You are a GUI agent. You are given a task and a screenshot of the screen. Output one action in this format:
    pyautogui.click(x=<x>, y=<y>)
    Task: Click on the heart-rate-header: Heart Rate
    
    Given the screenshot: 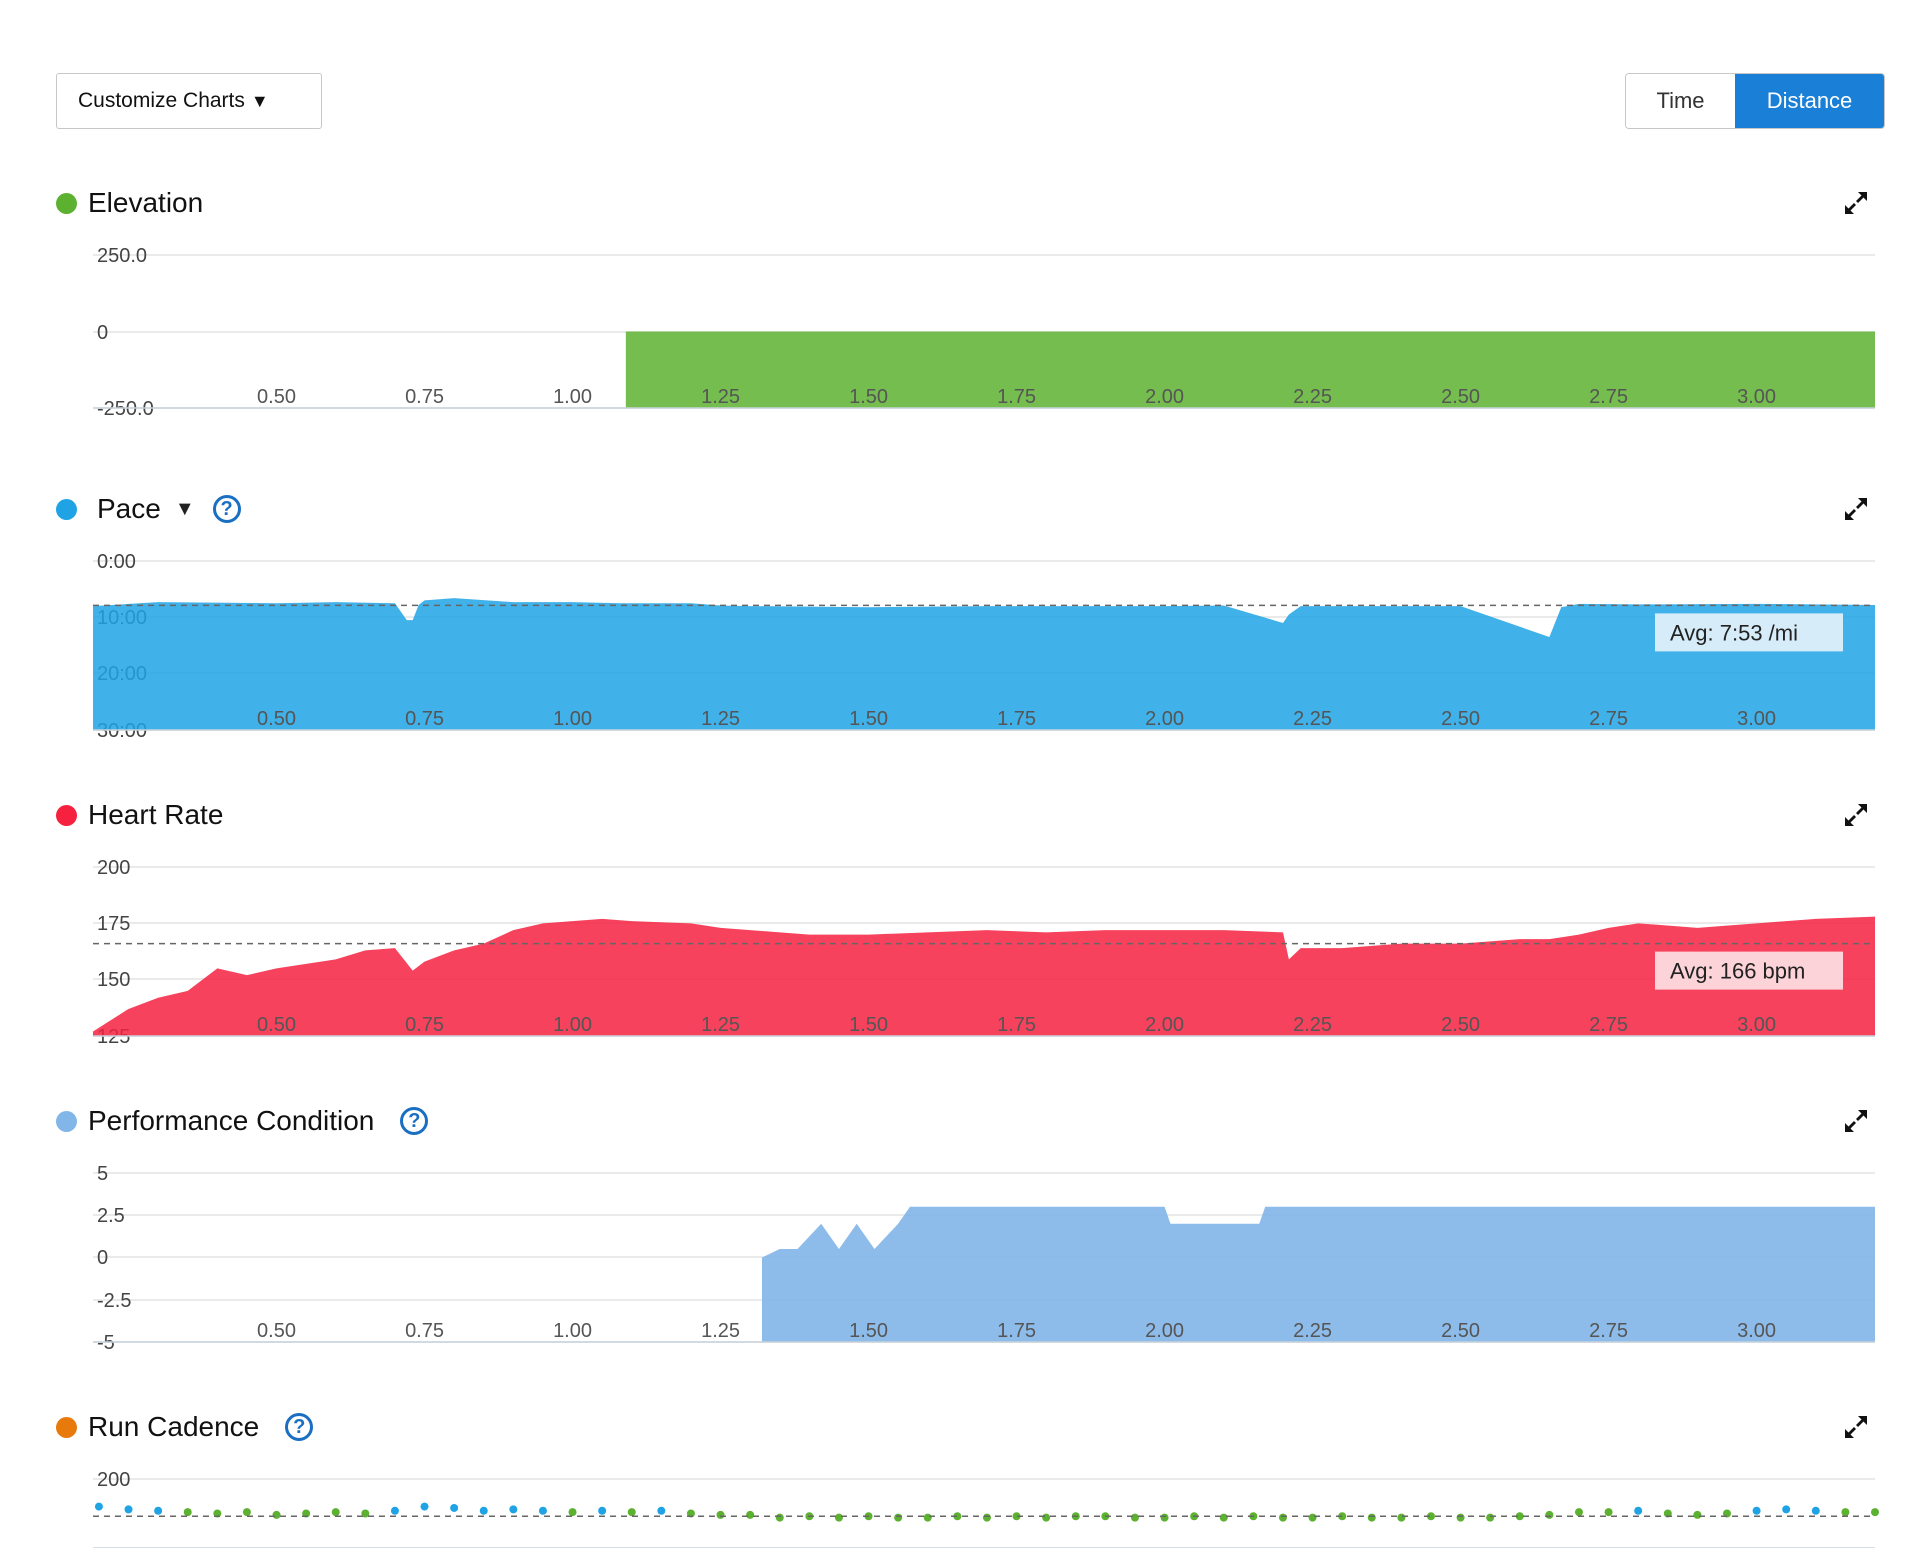 What is the action you would take?
    pyautogui.click(x=139, y=815)
    